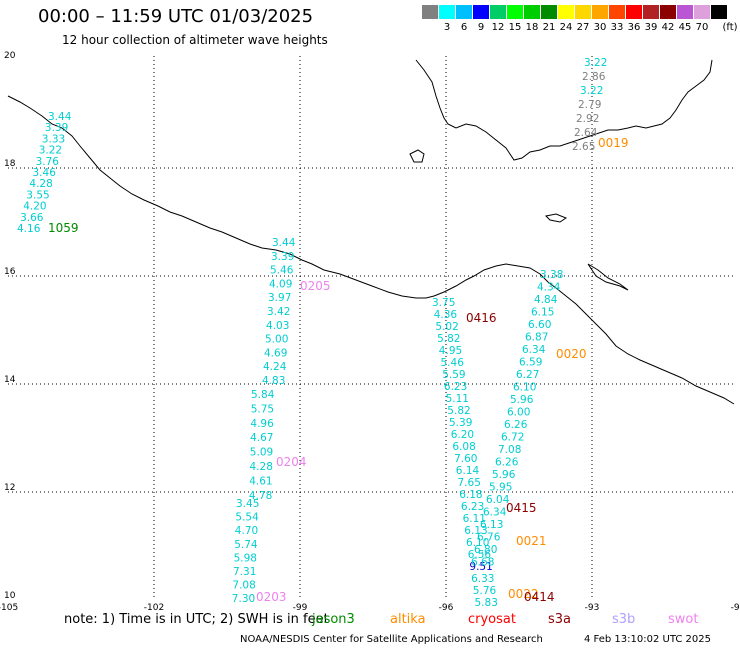 Image resolution: width=740 pixels, height=650 pixels. Describe the element at coordinates (446, 315) in the screenshot. I see `wave-height-value: 4.36` at that location.